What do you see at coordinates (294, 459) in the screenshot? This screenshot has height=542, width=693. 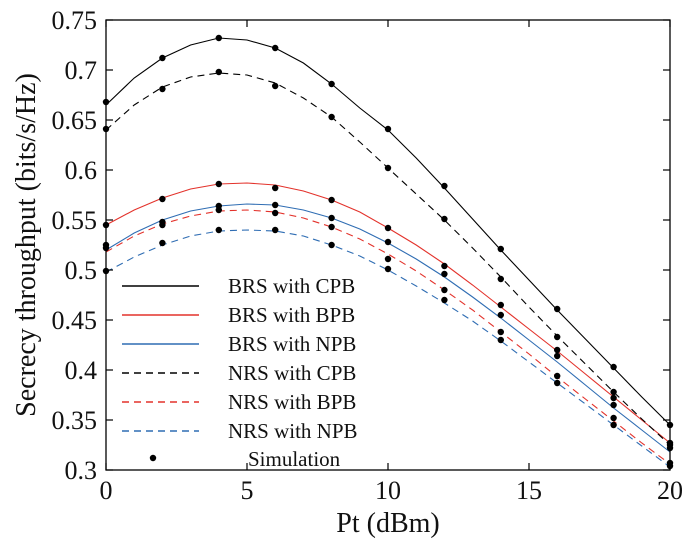 I see `legend-label-simulation: Simulation` at bounding box center [294, 459].